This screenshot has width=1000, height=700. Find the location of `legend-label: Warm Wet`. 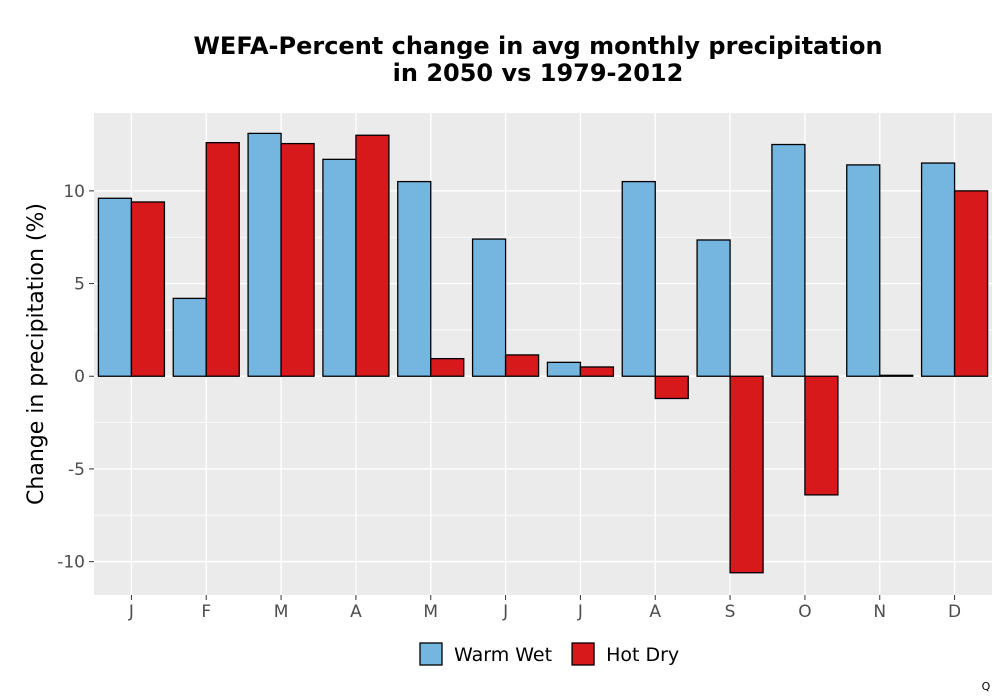

legend-label: Warm Wet is located at coordinates (503, 655).